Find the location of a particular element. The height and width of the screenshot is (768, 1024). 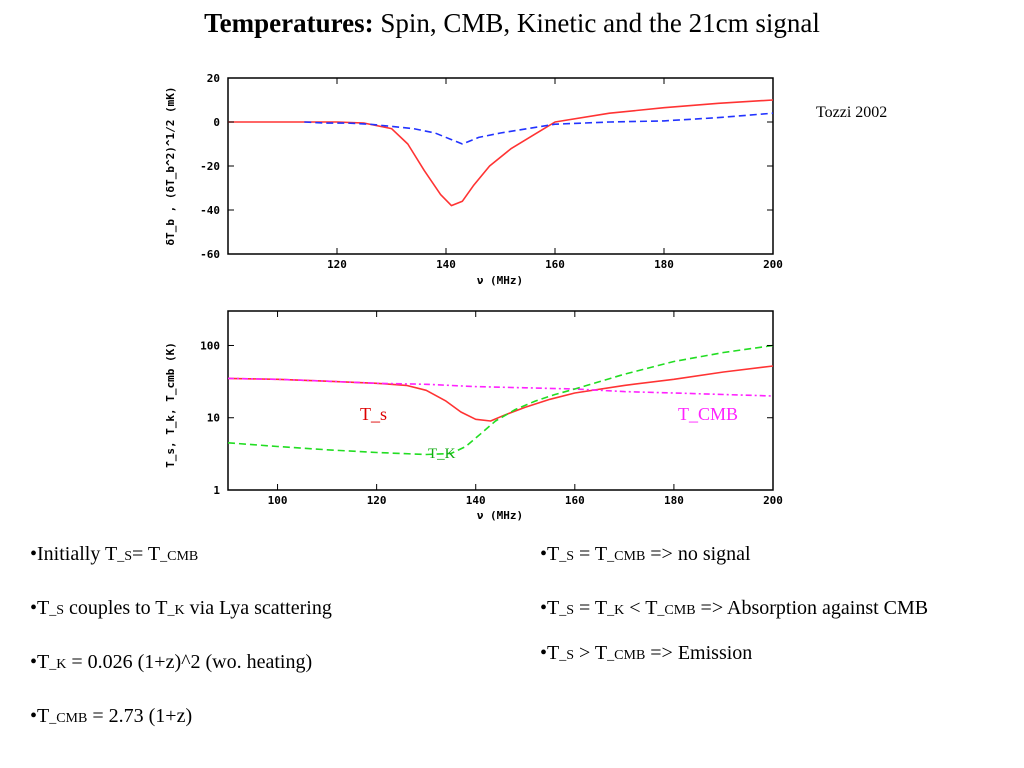

x-tick-label: 100 is located at coordinates (278, 500).